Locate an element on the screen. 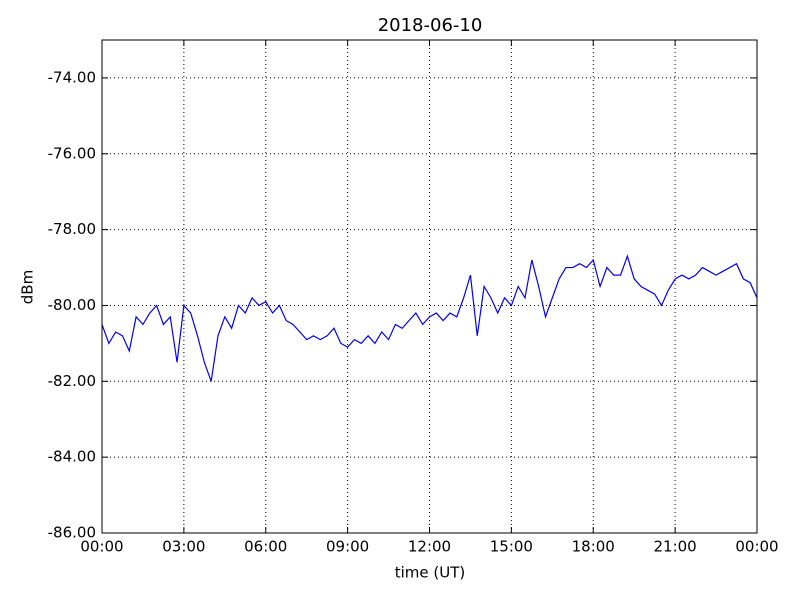 Image resolution: width=800 pixels, height=600 pixels. y-tick-label: -76.00 is located at coordinates (72, 153).